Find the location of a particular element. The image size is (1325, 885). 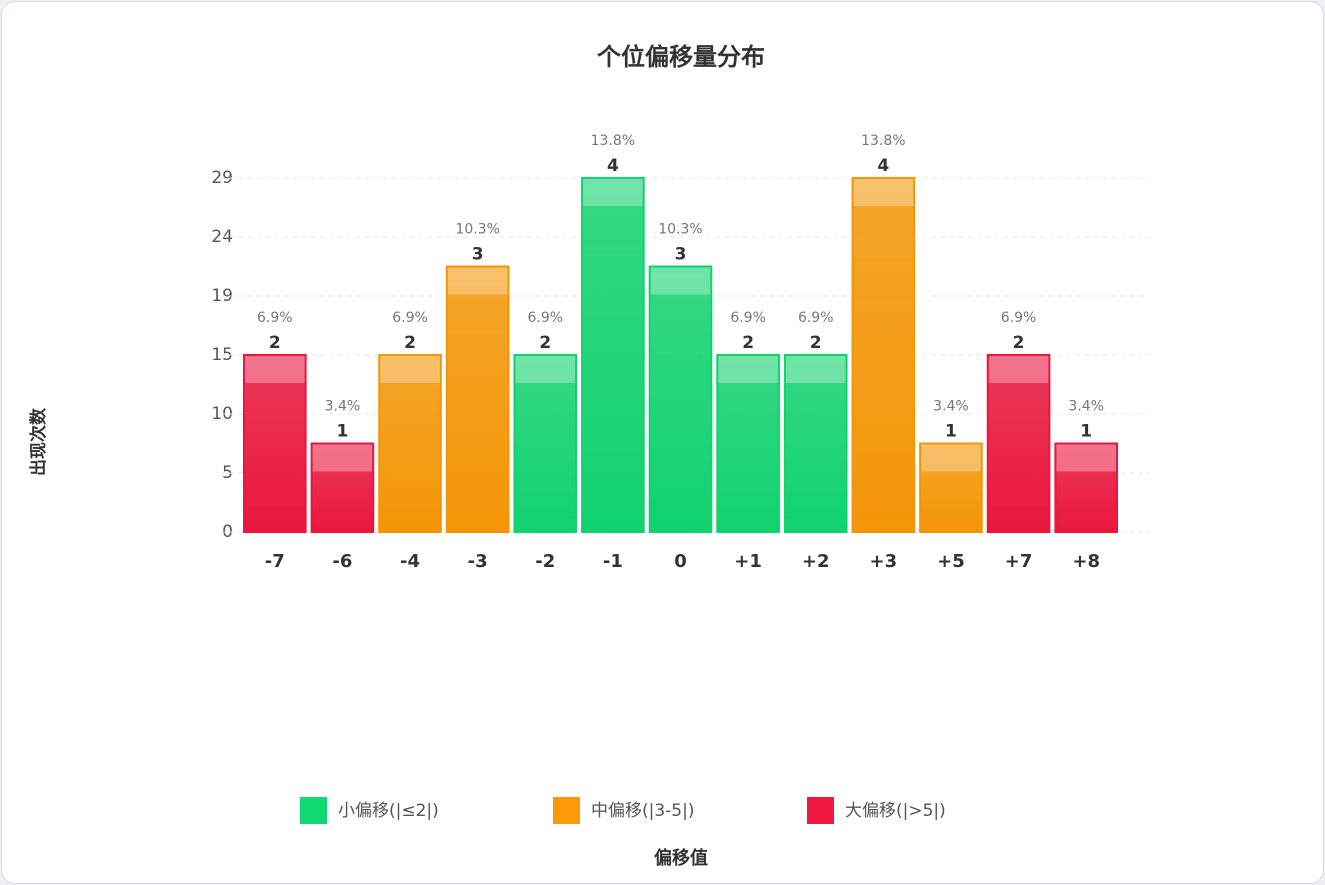

x-tick-label: -6 is located at coordinates (342, 561).